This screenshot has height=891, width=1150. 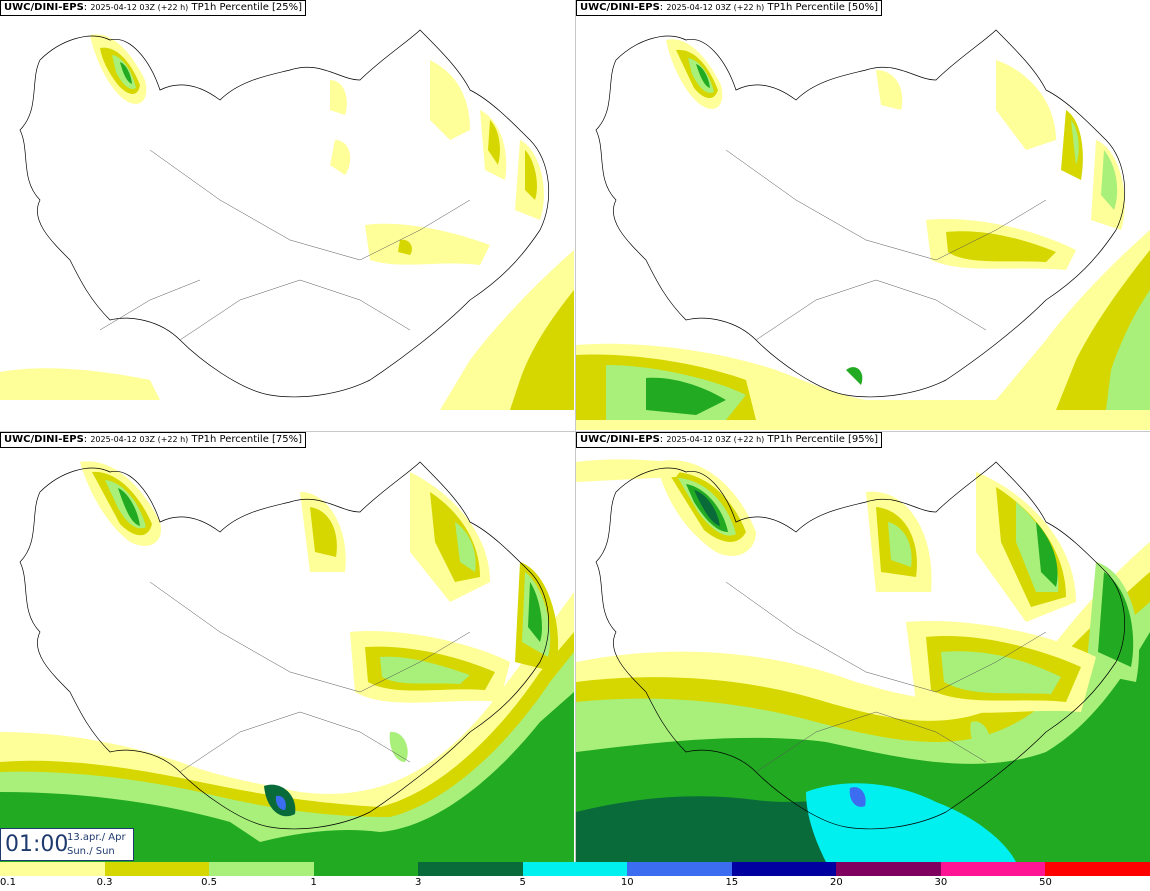 I want to click on legend-color-bar, so click(x=575, y=869).